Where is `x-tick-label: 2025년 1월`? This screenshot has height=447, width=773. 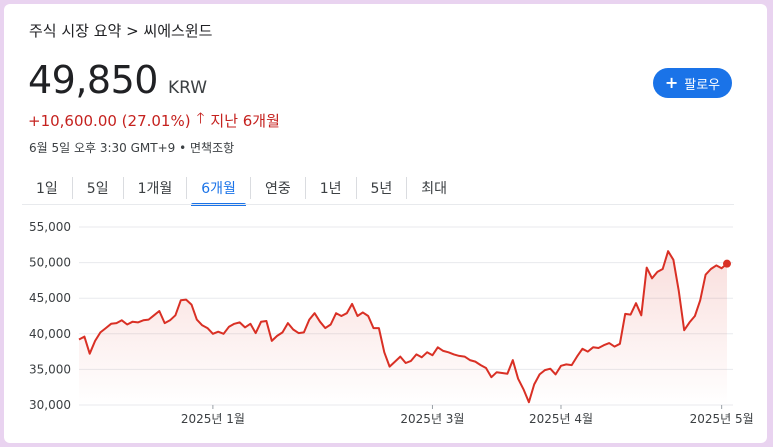
x-tick-label: 2025년 1월 is located at coordinates (213, 419).